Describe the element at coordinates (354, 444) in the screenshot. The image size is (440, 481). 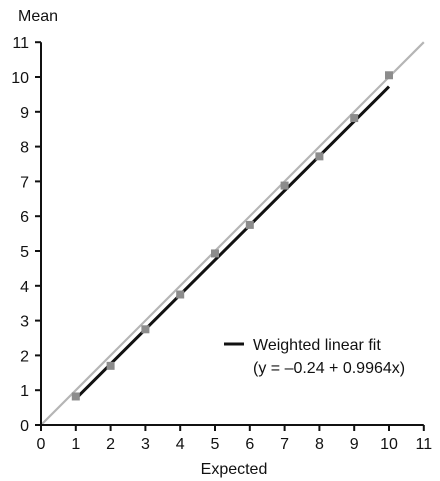
I see `x-tick-label: 9` at that location.